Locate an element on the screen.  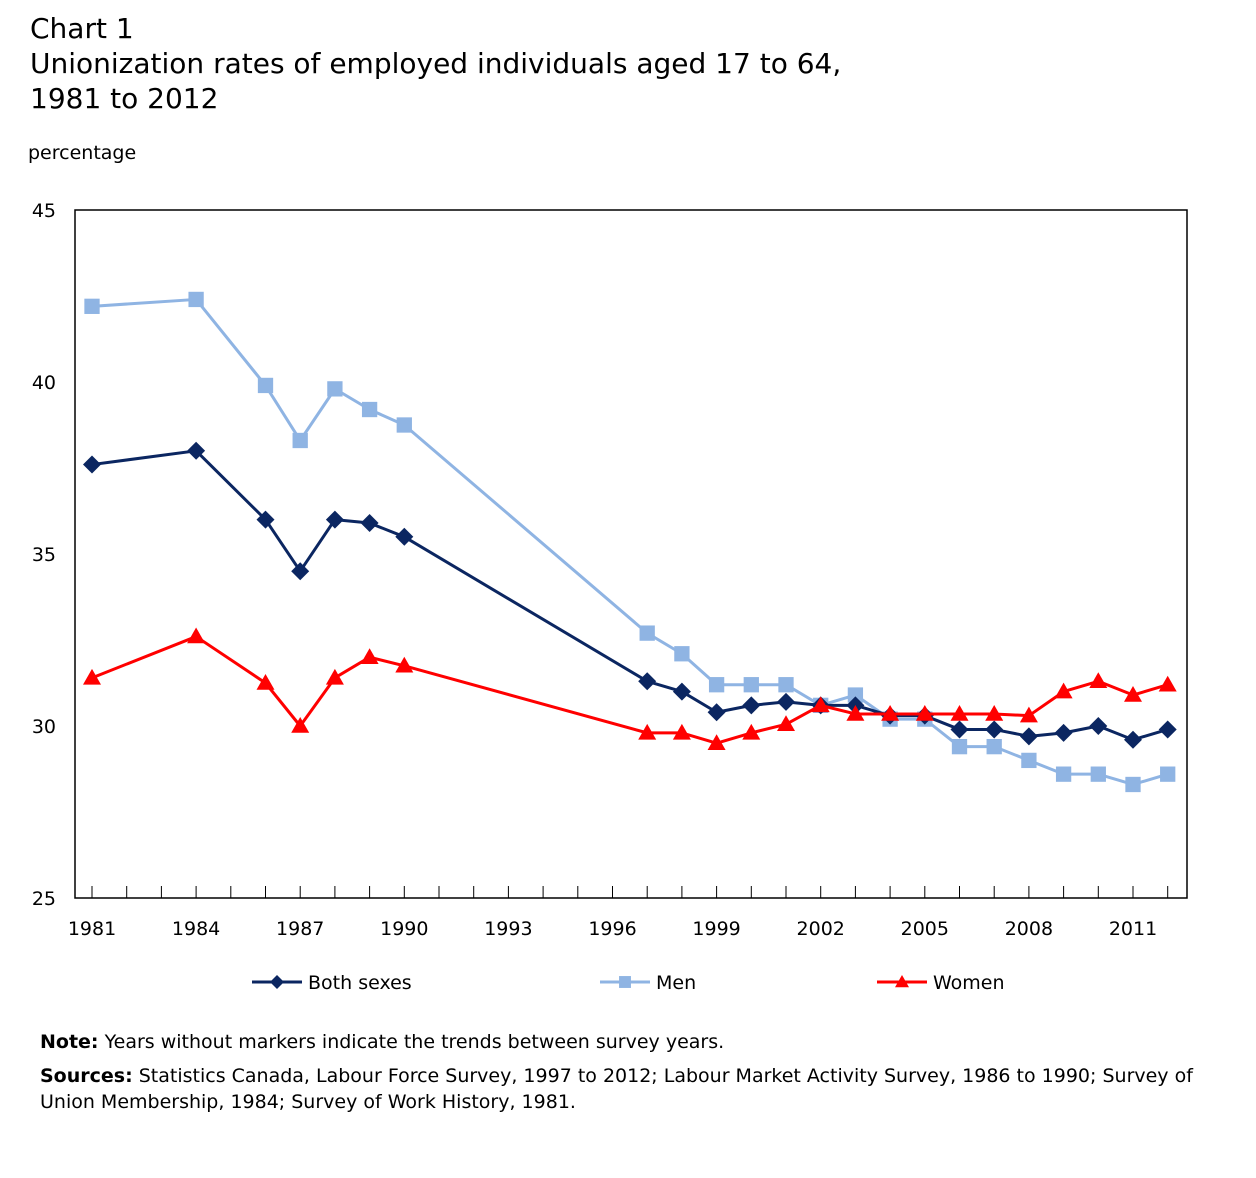
y-tick-label: 40 is located at coordinates (44, 383).